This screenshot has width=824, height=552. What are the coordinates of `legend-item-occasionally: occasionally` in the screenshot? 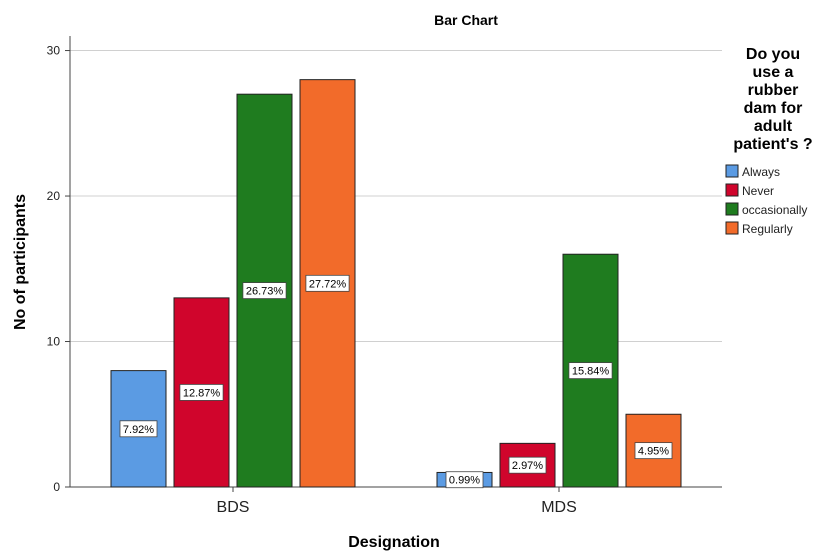 It's located at (766, 209).